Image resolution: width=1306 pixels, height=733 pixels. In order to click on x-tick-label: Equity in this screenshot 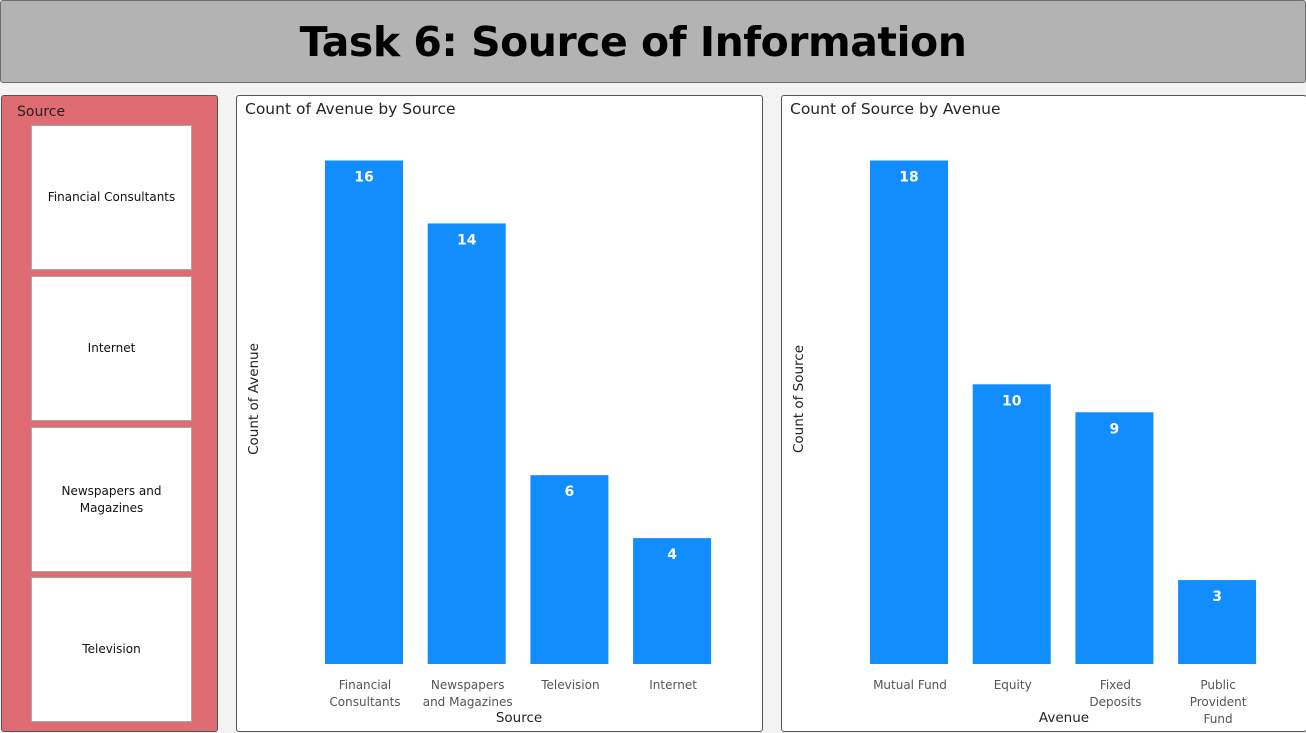, I will do `click(1013, 685)`.